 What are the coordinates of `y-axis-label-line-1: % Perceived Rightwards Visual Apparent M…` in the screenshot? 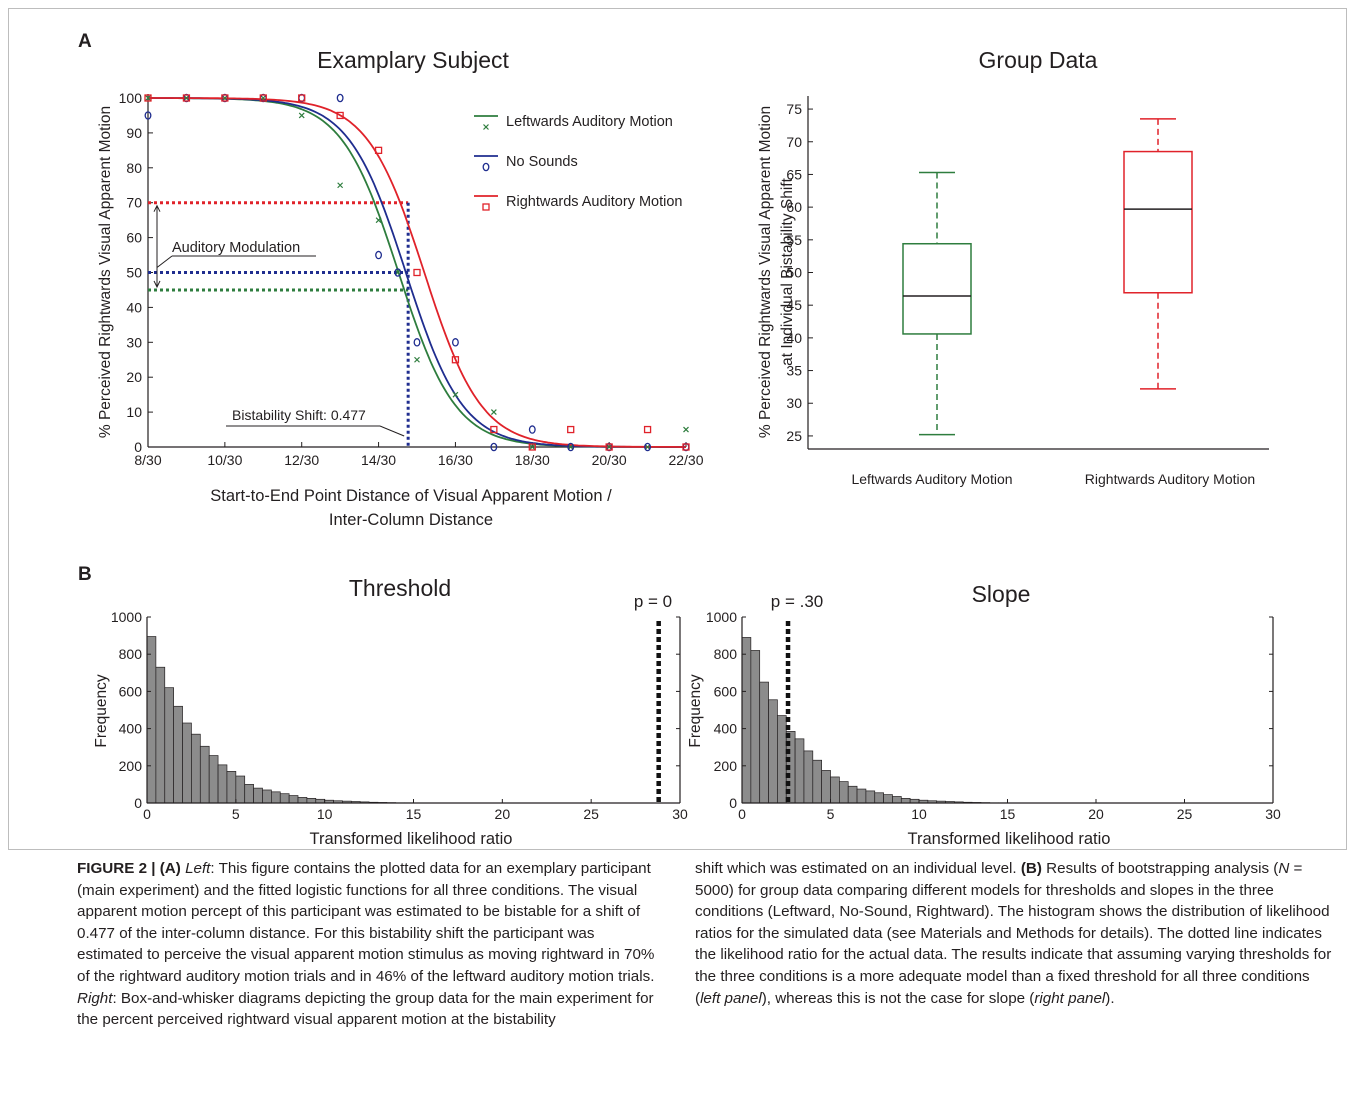 It's located at (765, 272).